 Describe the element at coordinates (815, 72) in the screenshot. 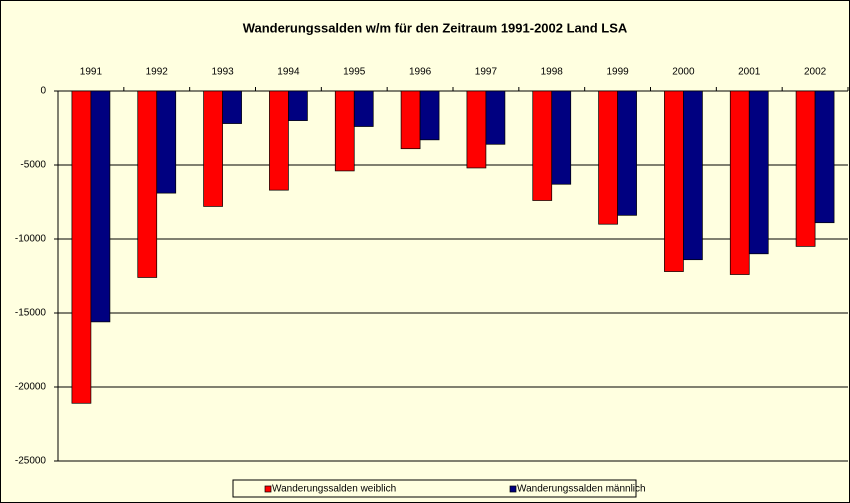

I see `x-tick-label: 2002` at that location.